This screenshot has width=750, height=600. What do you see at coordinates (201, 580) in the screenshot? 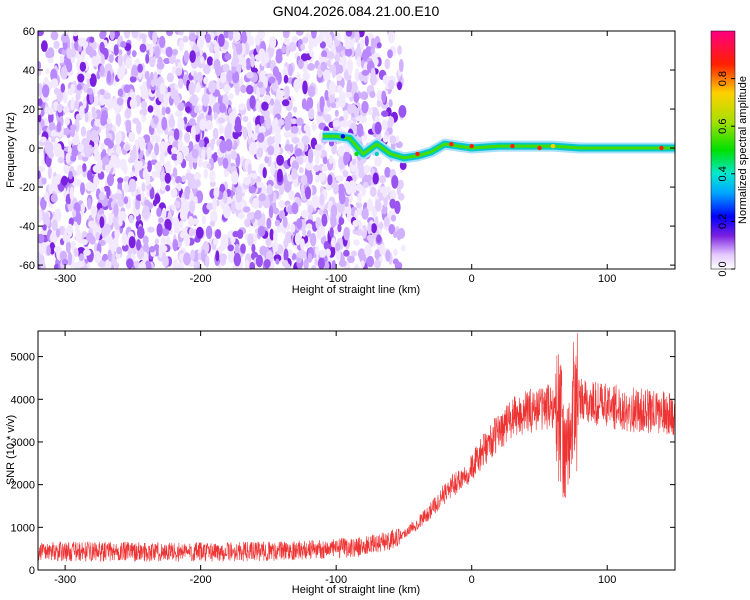
I see `snr-x-tick-label: -200` at bounding box center [201, 580].